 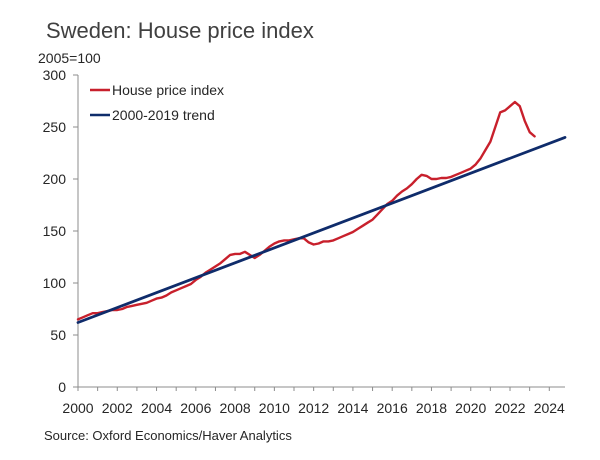 What do you see at coordinates (195, 408) in the screenshot?
I see `x-tick-label: 2006` at bounding box center [195, 408].